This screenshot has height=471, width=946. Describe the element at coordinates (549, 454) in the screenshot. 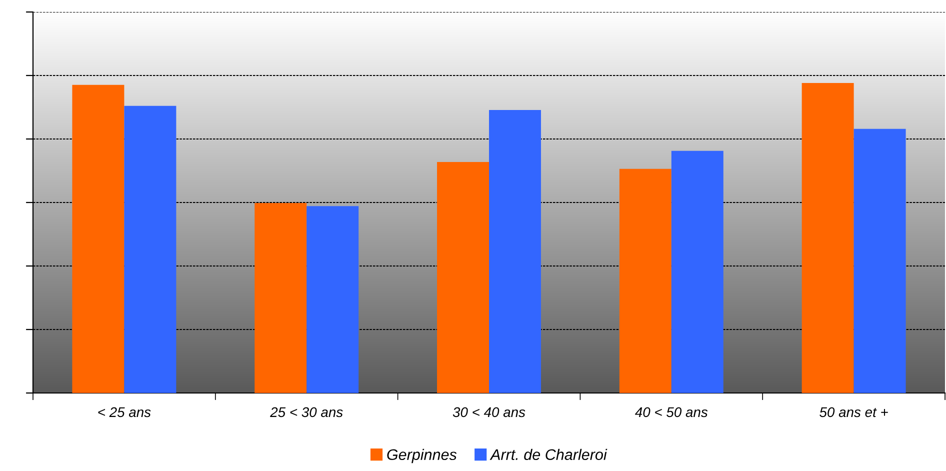

I see `legend-label: Arrt. de Charleroi` at that location.